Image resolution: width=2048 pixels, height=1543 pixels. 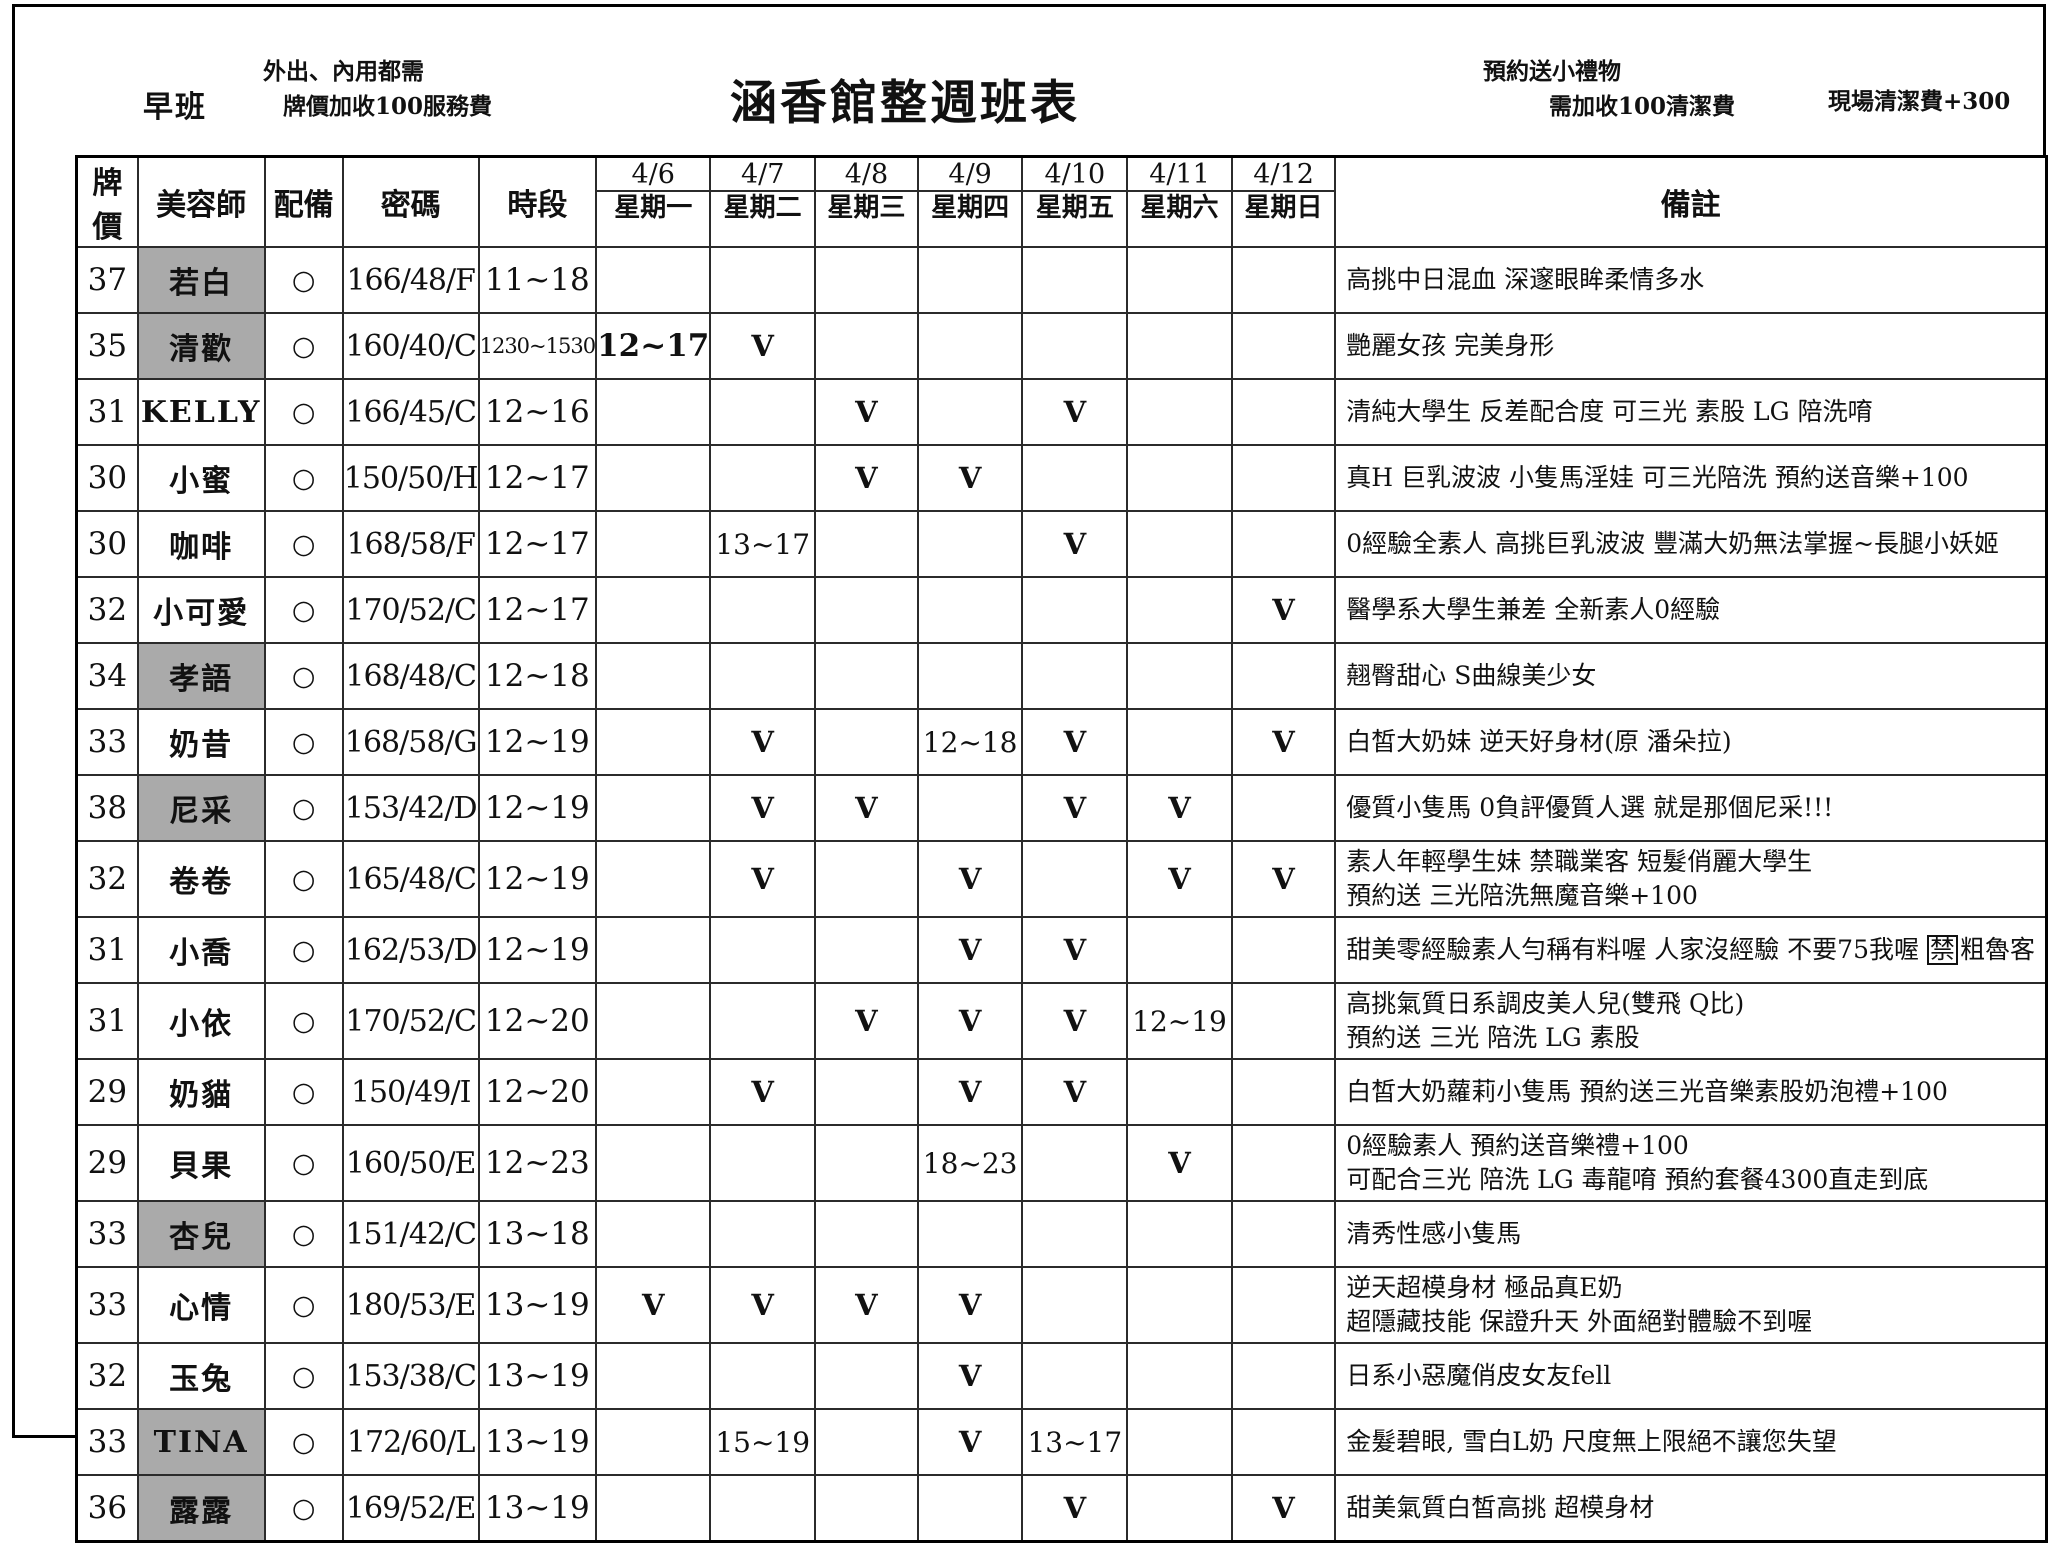 I want to click on code-cell: 153/38/C, so click(x=410, y=1376).